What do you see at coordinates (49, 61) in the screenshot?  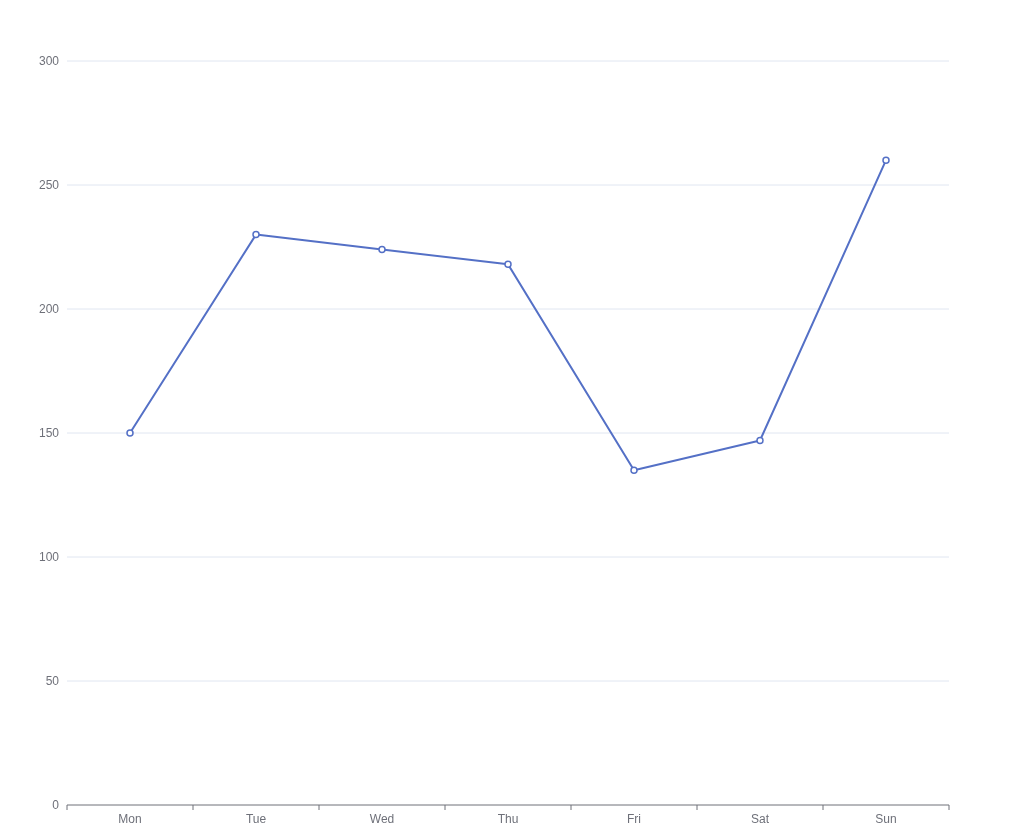 I see `y-tick-label: 300` at bounding box center [49, 61].